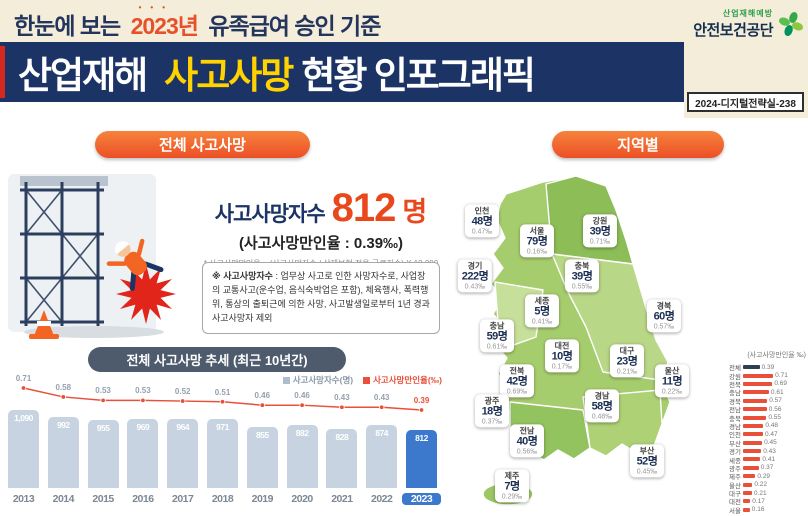 The image size is (808, 516). What do you see at coordinates (202, 144) in the screenshot?
I see `section-title-overall: 전체 사고사망` at bounding box center [202, 144].